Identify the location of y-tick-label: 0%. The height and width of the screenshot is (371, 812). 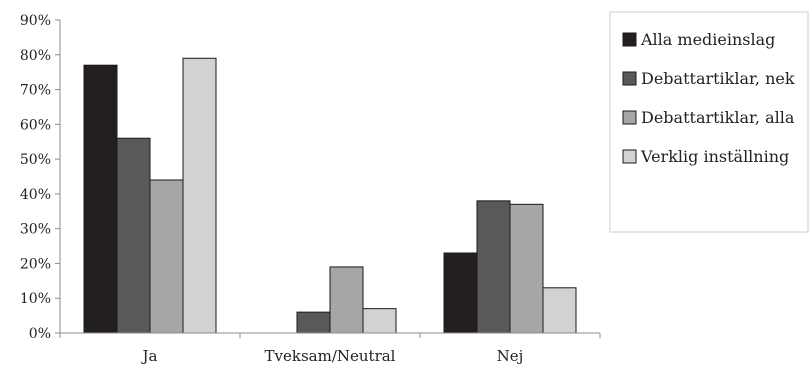
(40, 334).